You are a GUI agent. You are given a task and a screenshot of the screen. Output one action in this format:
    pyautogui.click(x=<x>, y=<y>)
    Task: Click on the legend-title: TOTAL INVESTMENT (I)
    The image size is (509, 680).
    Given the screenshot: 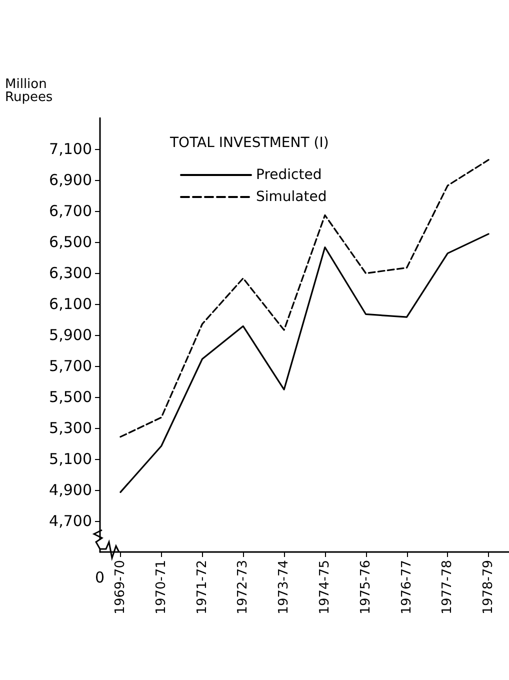 What is the action you would take?
    pyautogui.click(x=249, y=143)
    